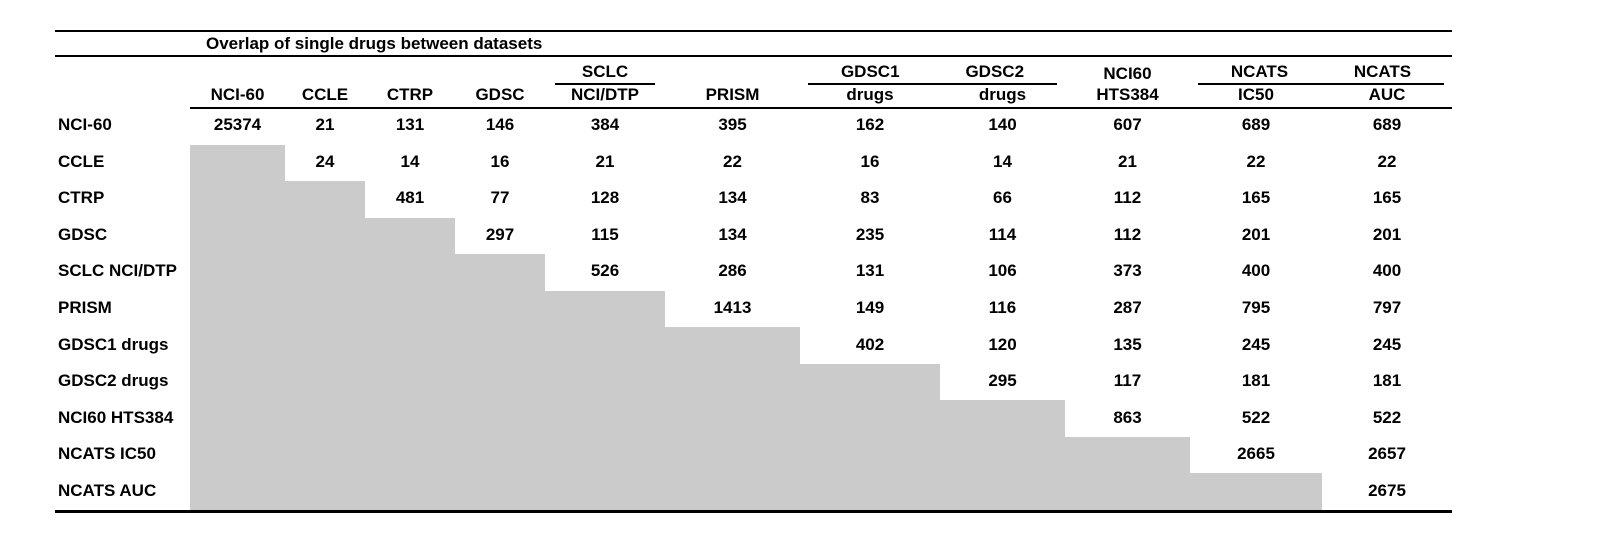 The image size is (1616, 559). I want to click on row-label: NCI-60, so click(85, 125).